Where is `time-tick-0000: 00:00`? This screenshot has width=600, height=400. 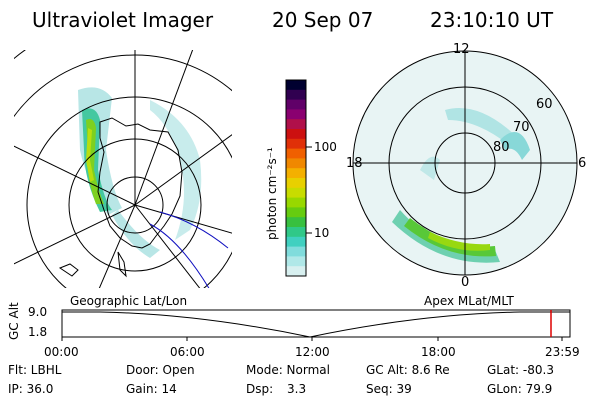 time-tick-0000: 00:00 is located at coordinates (61, 352).